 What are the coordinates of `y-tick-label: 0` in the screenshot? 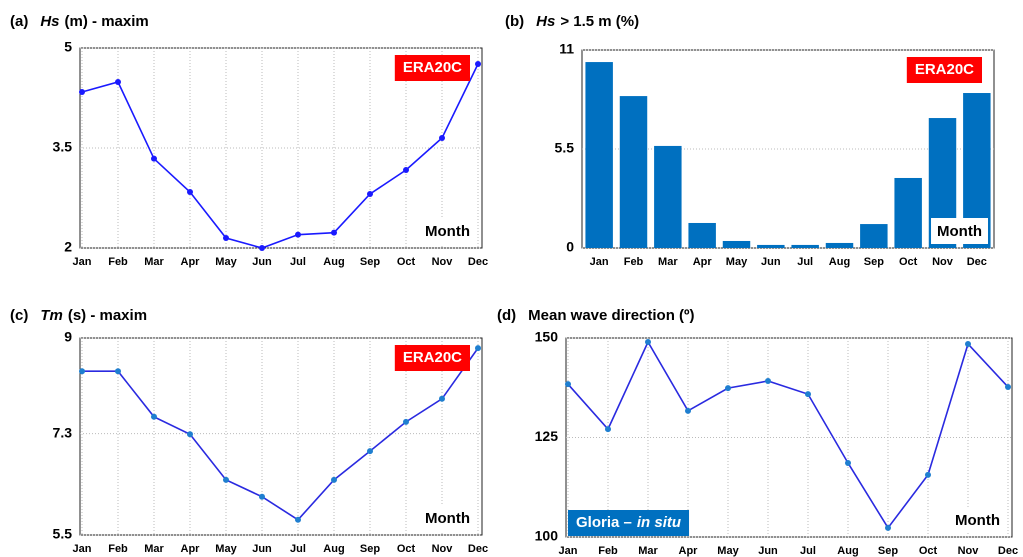 It's located at (570, 247).